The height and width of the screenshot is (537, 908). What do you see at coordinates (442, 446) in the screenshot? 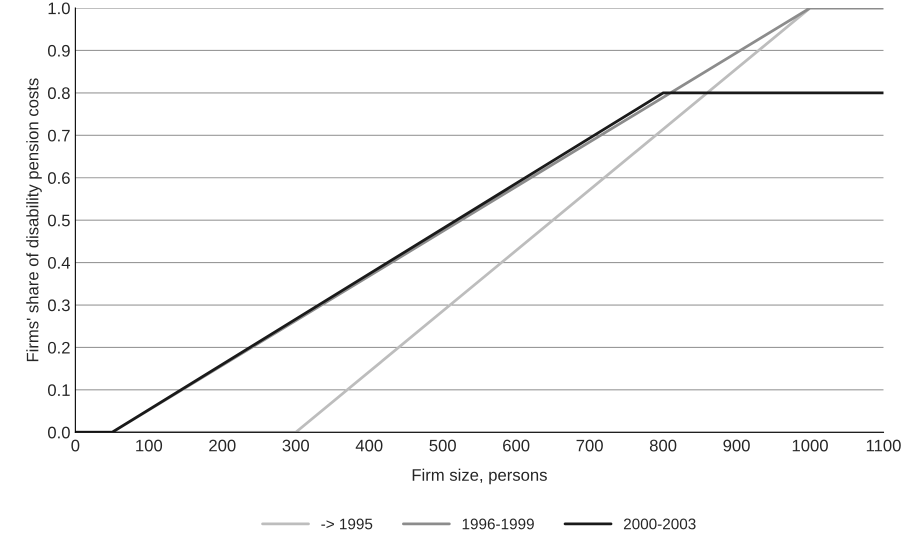
I see `x-tick-label: 500` at bounding box center [442, 446].